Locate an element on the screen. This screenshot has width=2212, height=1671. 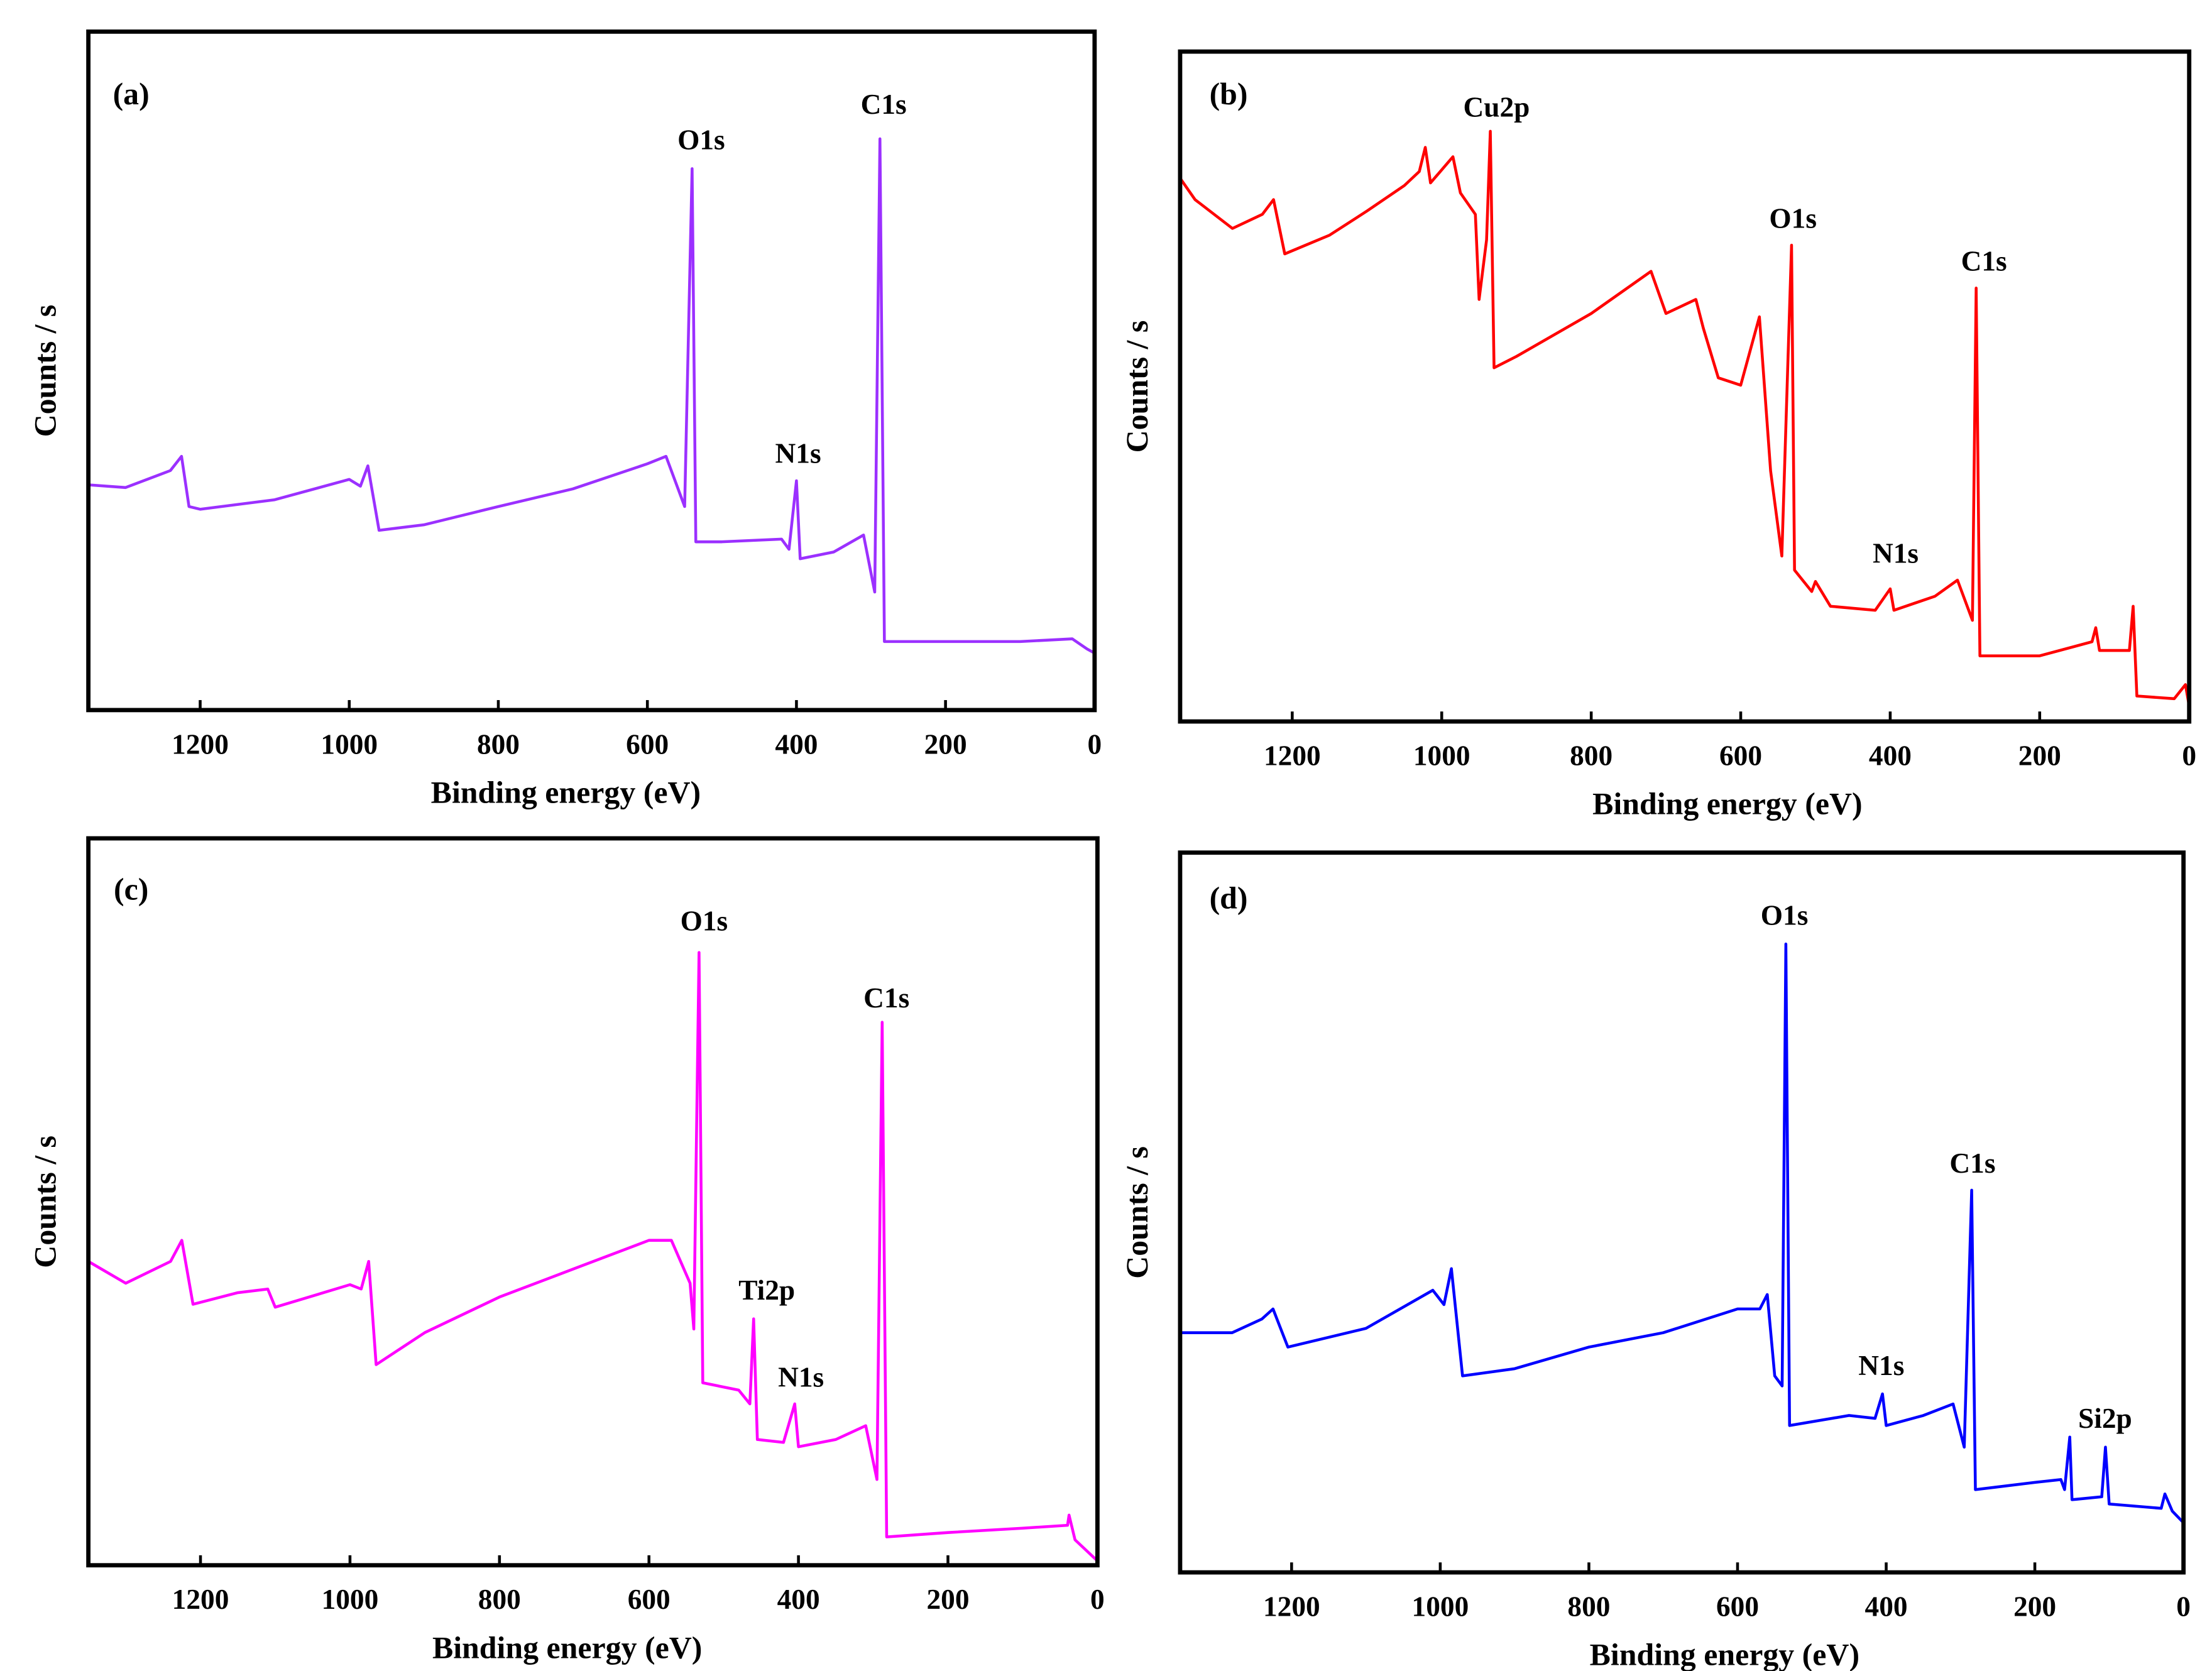
peak-label: Cu2p is located at coordinates (1497, 107).